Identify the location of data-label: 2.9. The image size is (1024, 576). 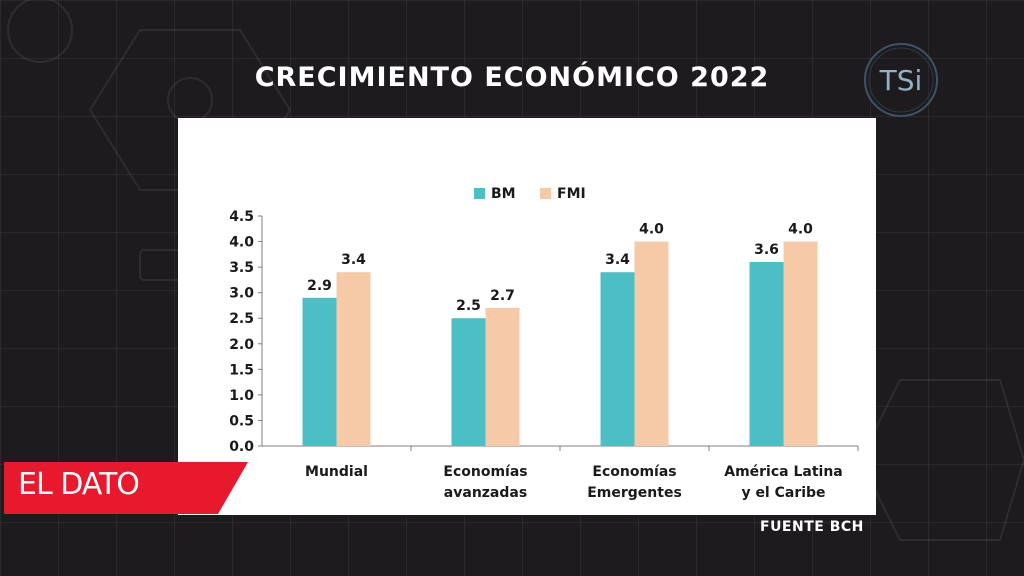
(319, 286).